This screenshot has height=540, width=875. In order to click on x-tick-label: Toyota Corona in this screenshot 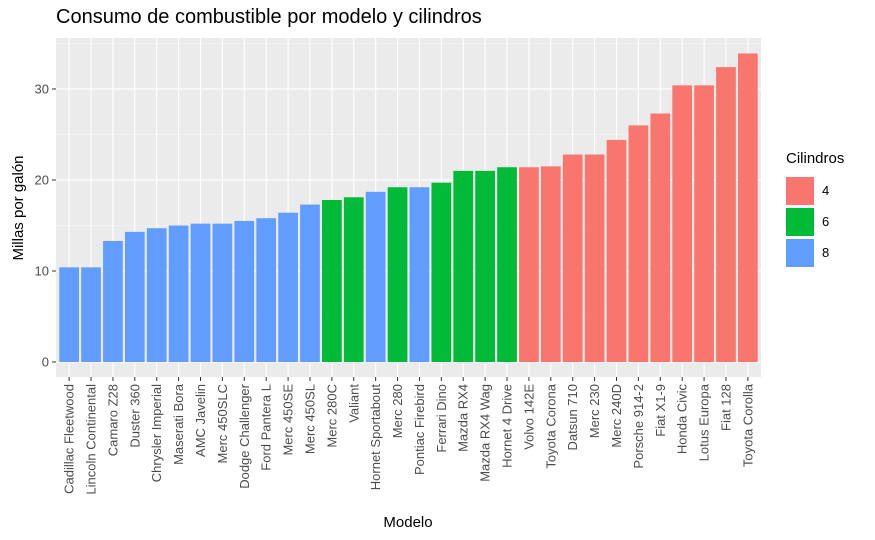, I will do `click(550, 425)`.